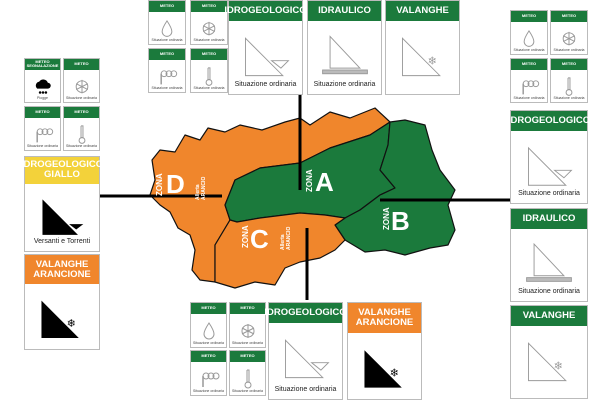 The height and width of the screenshot is (400, 600). Describe the element at coordinates (400, 221) in the screenshot. I see `svg-text: B` at that location.